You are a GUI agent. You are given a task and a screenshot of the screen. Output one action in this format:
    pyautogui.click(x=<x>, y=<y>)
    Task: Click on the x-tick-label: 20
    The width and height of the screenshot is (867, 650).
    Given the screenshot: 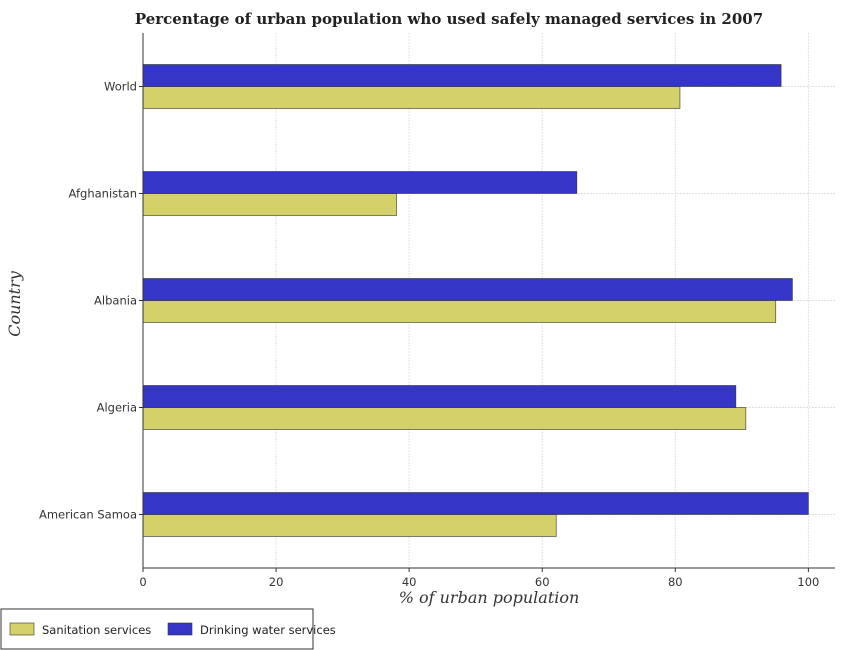 What is the action you would take?
    pyautogui.click(x=276, y=582)
    